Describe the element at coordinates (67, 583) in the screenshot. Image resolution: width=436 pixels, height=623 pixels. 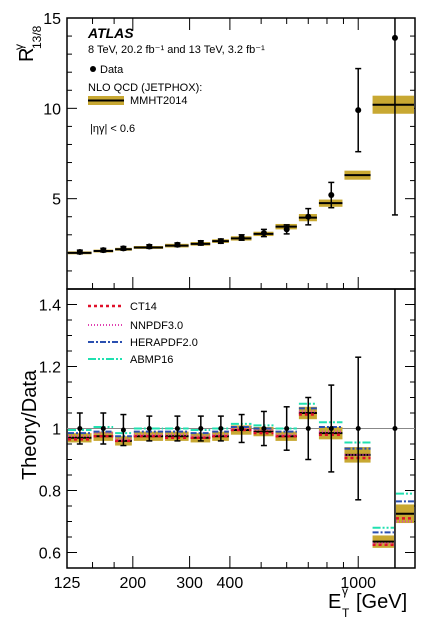
I see `xtick-label: 125` at that location.